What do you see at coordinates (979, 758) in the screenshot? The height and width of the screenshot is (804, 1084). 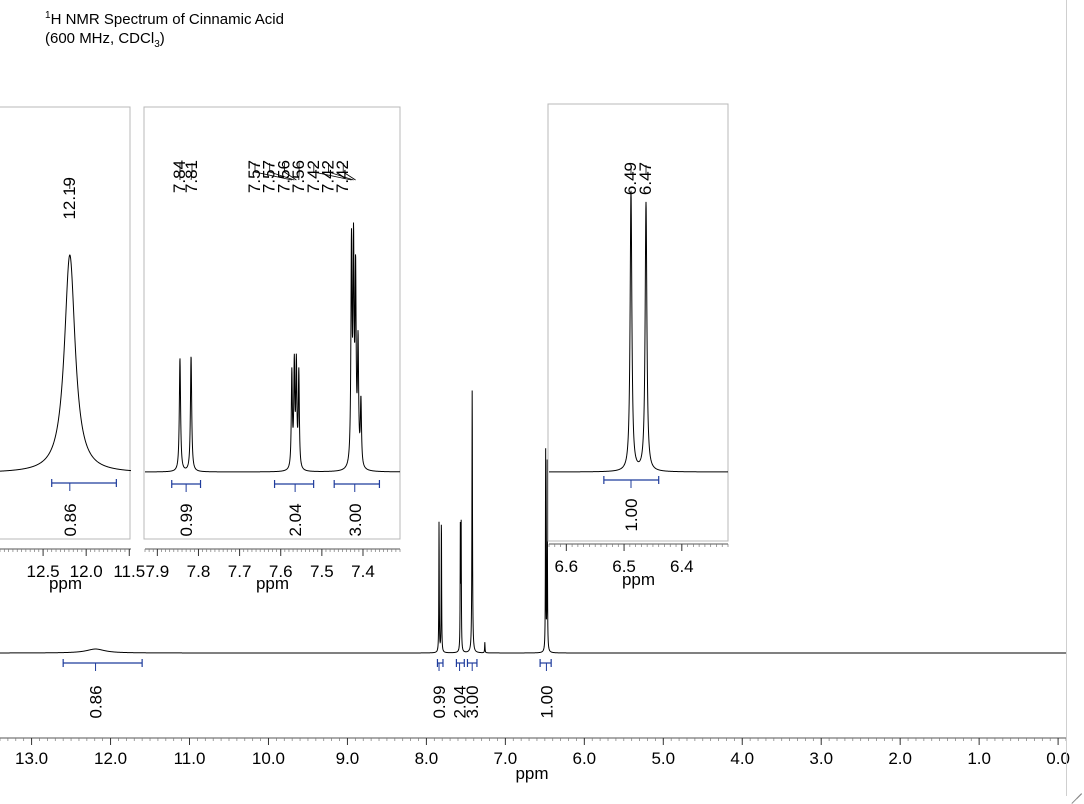 I see `tick-label: 1.0` at bounding box center [979, 758].